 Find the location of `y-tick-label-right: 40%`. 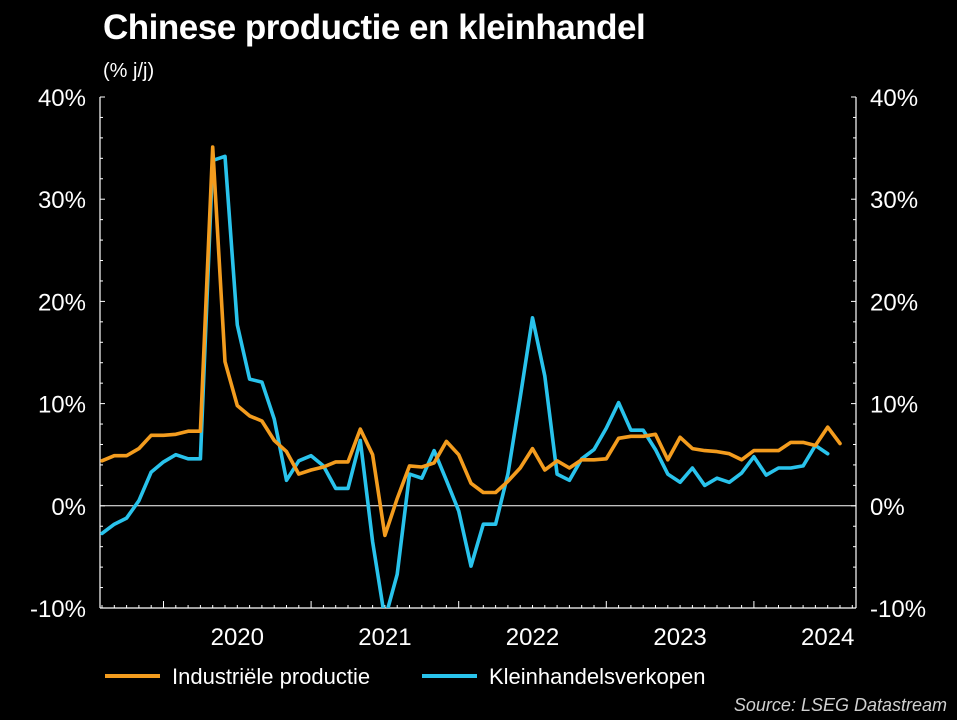

y-tick-label-right: 40% is located at coordinates (894, 98).